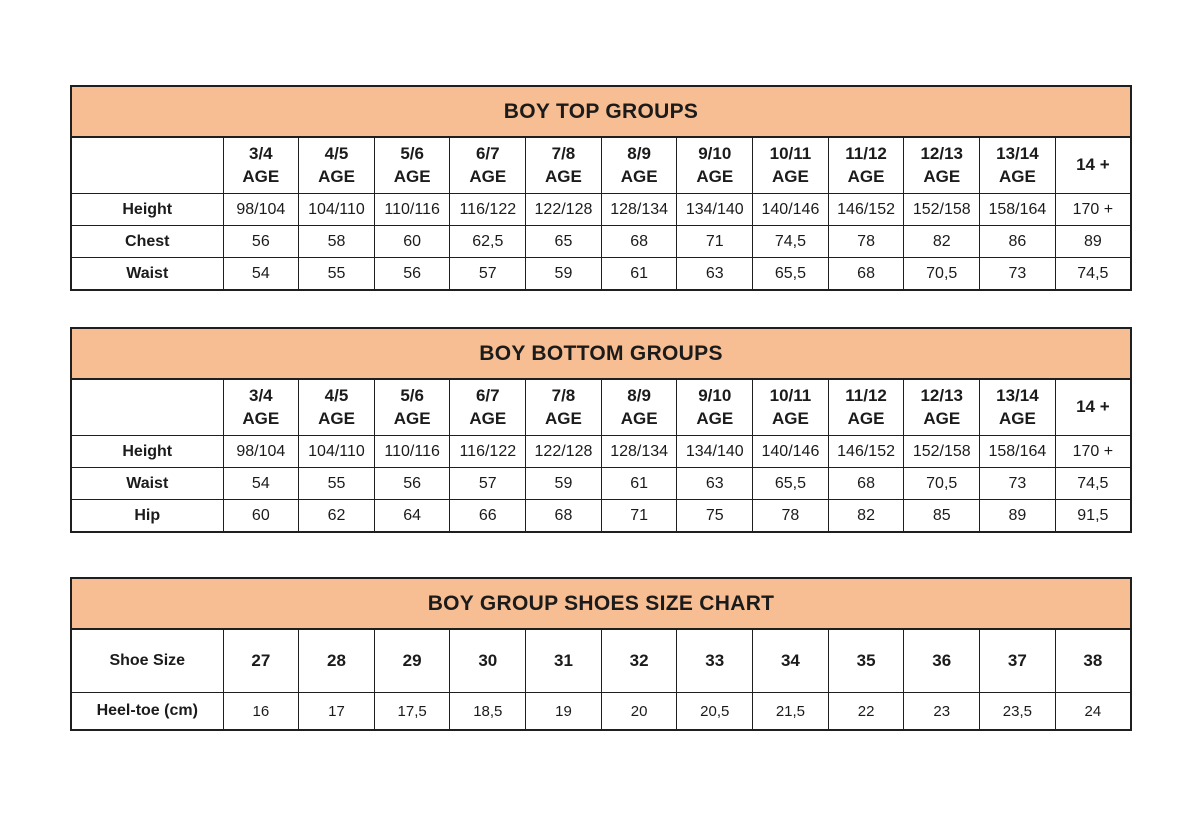 The image size is (1200, 835). What do you see at coordinates (639, 274) in the screenshot?
I see `value-cell: 61` at bounding box center [639, 274].